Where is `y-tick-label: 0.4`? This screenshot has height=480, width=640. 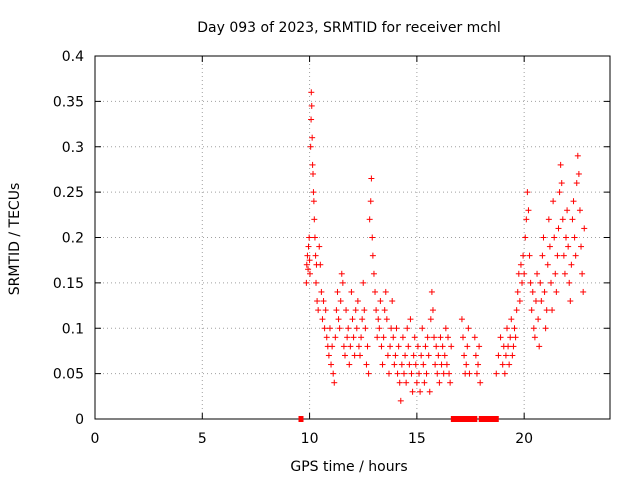
y-tick-label: 0.4 is located at coordinates (73, 57).